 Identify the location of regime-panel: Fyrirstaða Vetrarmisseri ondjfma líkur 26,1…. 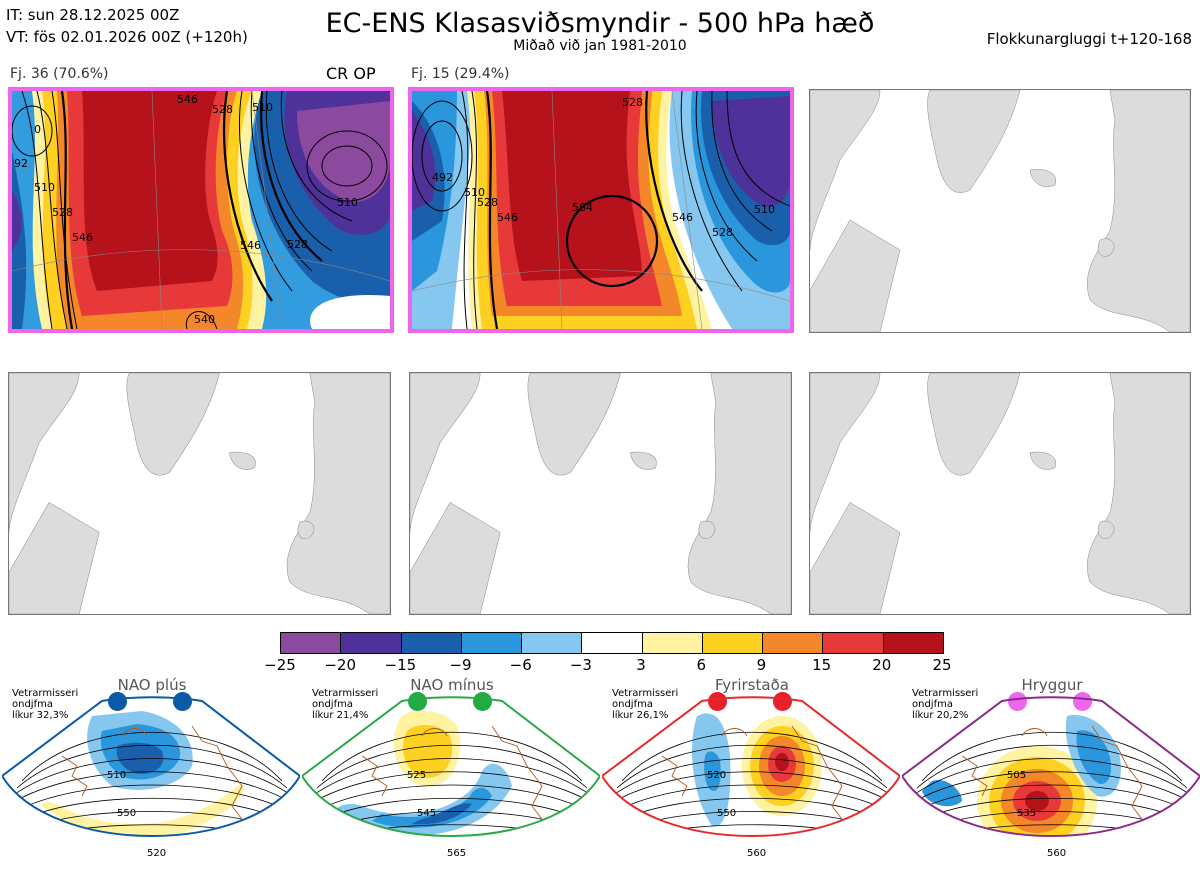
(751, 773).